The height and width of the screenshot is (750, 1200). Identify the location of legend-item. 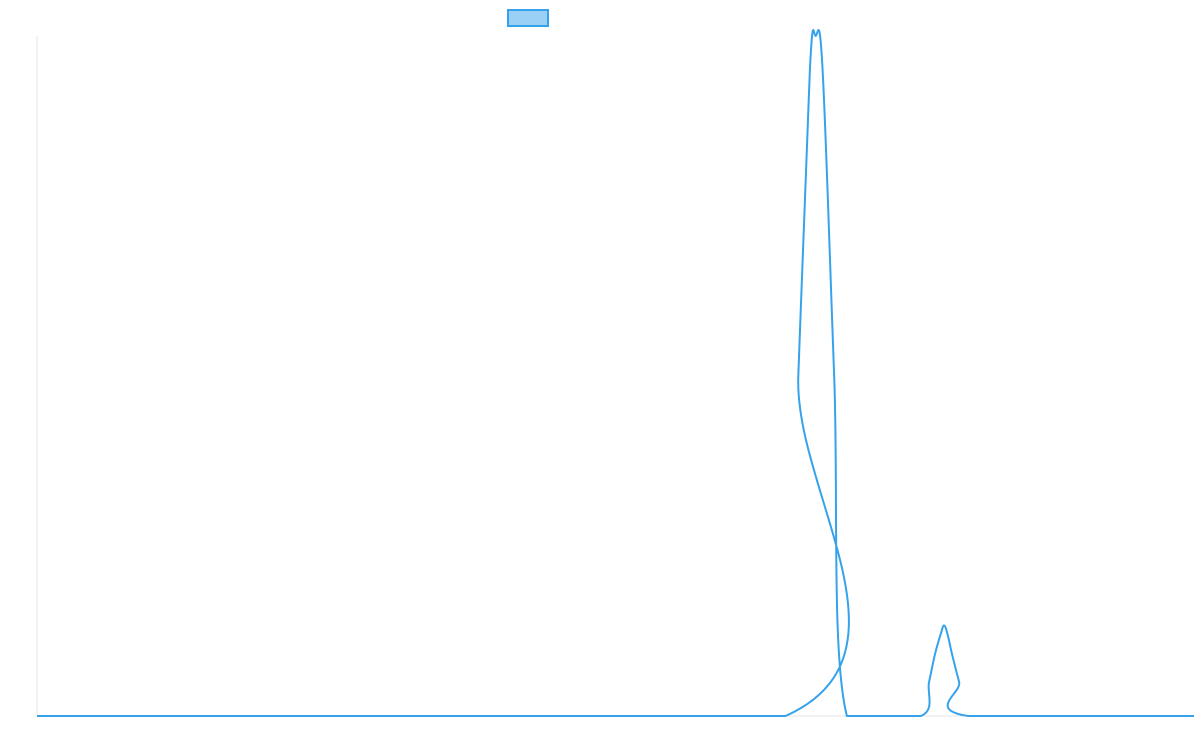
(528, 18).